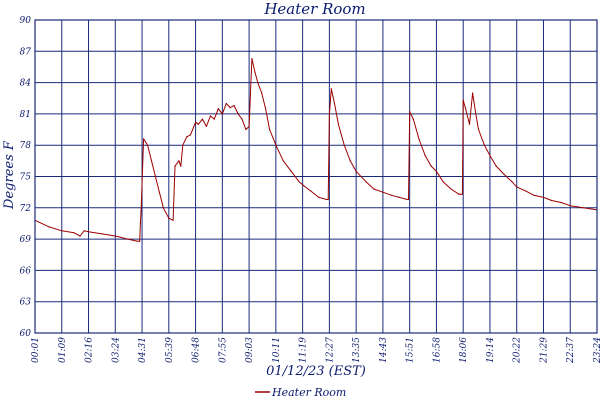  What do you see at coordinates (170, 350) in the screenshot?
I see `x-tick-label: 05:39` at bounding box center [170, 350].